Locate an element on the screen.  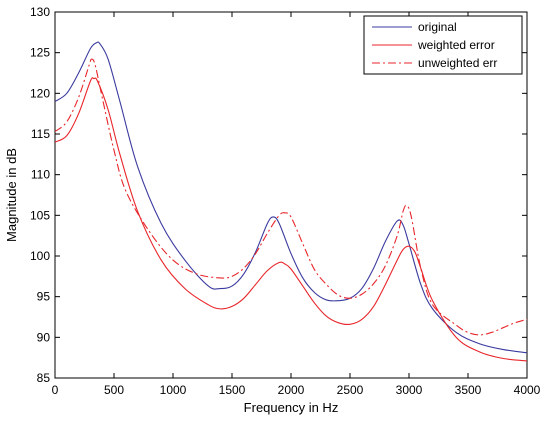
x-tick-label: 0 is located at coordinates (55, 390).